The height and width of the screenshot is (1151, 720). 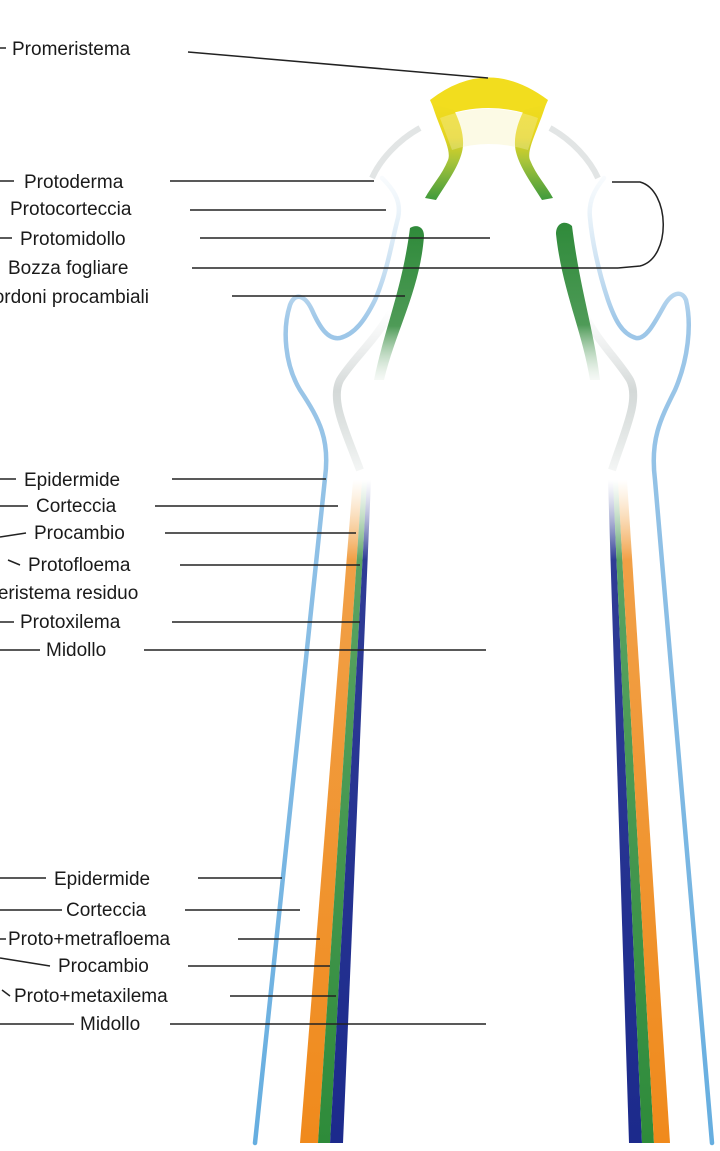 I want to click on label-protocorteccia: Protocorteccia, so click(x=71, y=209).